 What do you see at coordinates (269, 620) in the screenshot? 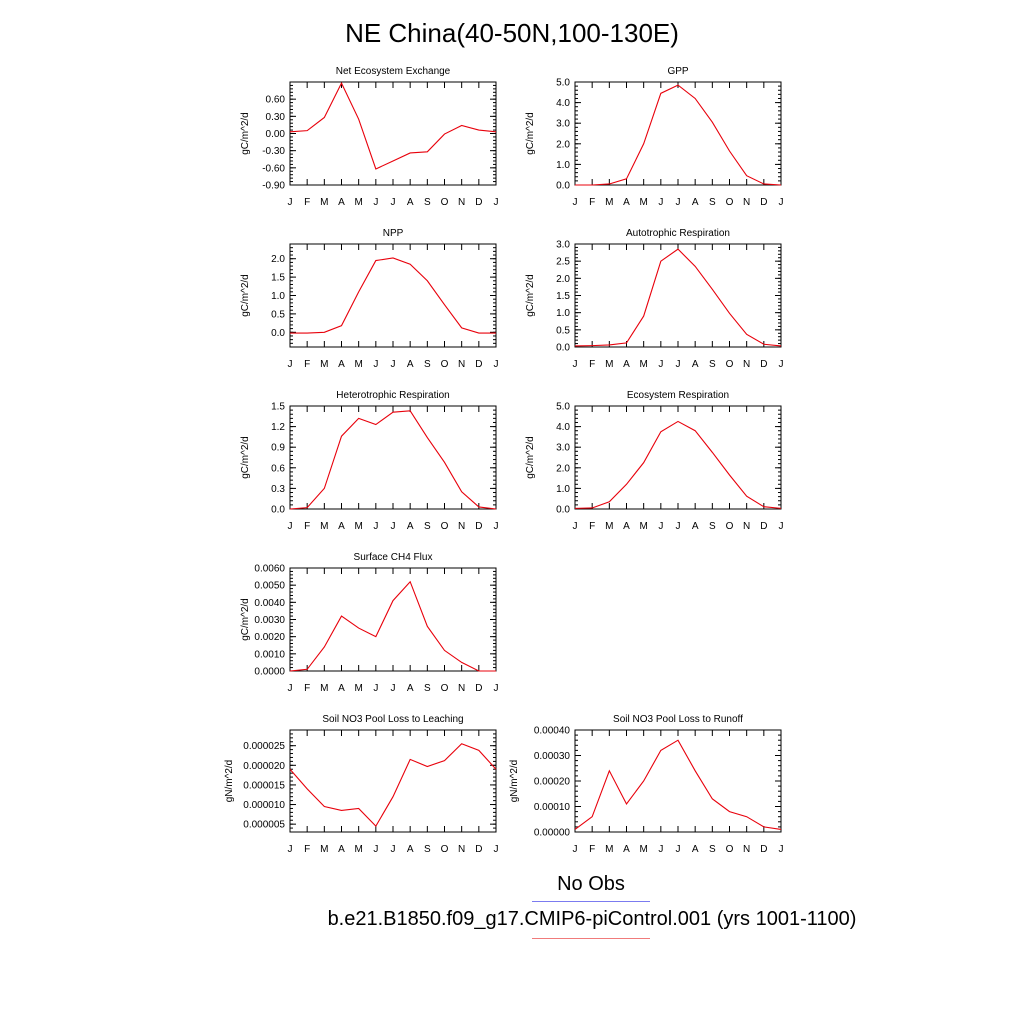
I see `y-tick-label: 0.0030` at bounding box center [269, 620].